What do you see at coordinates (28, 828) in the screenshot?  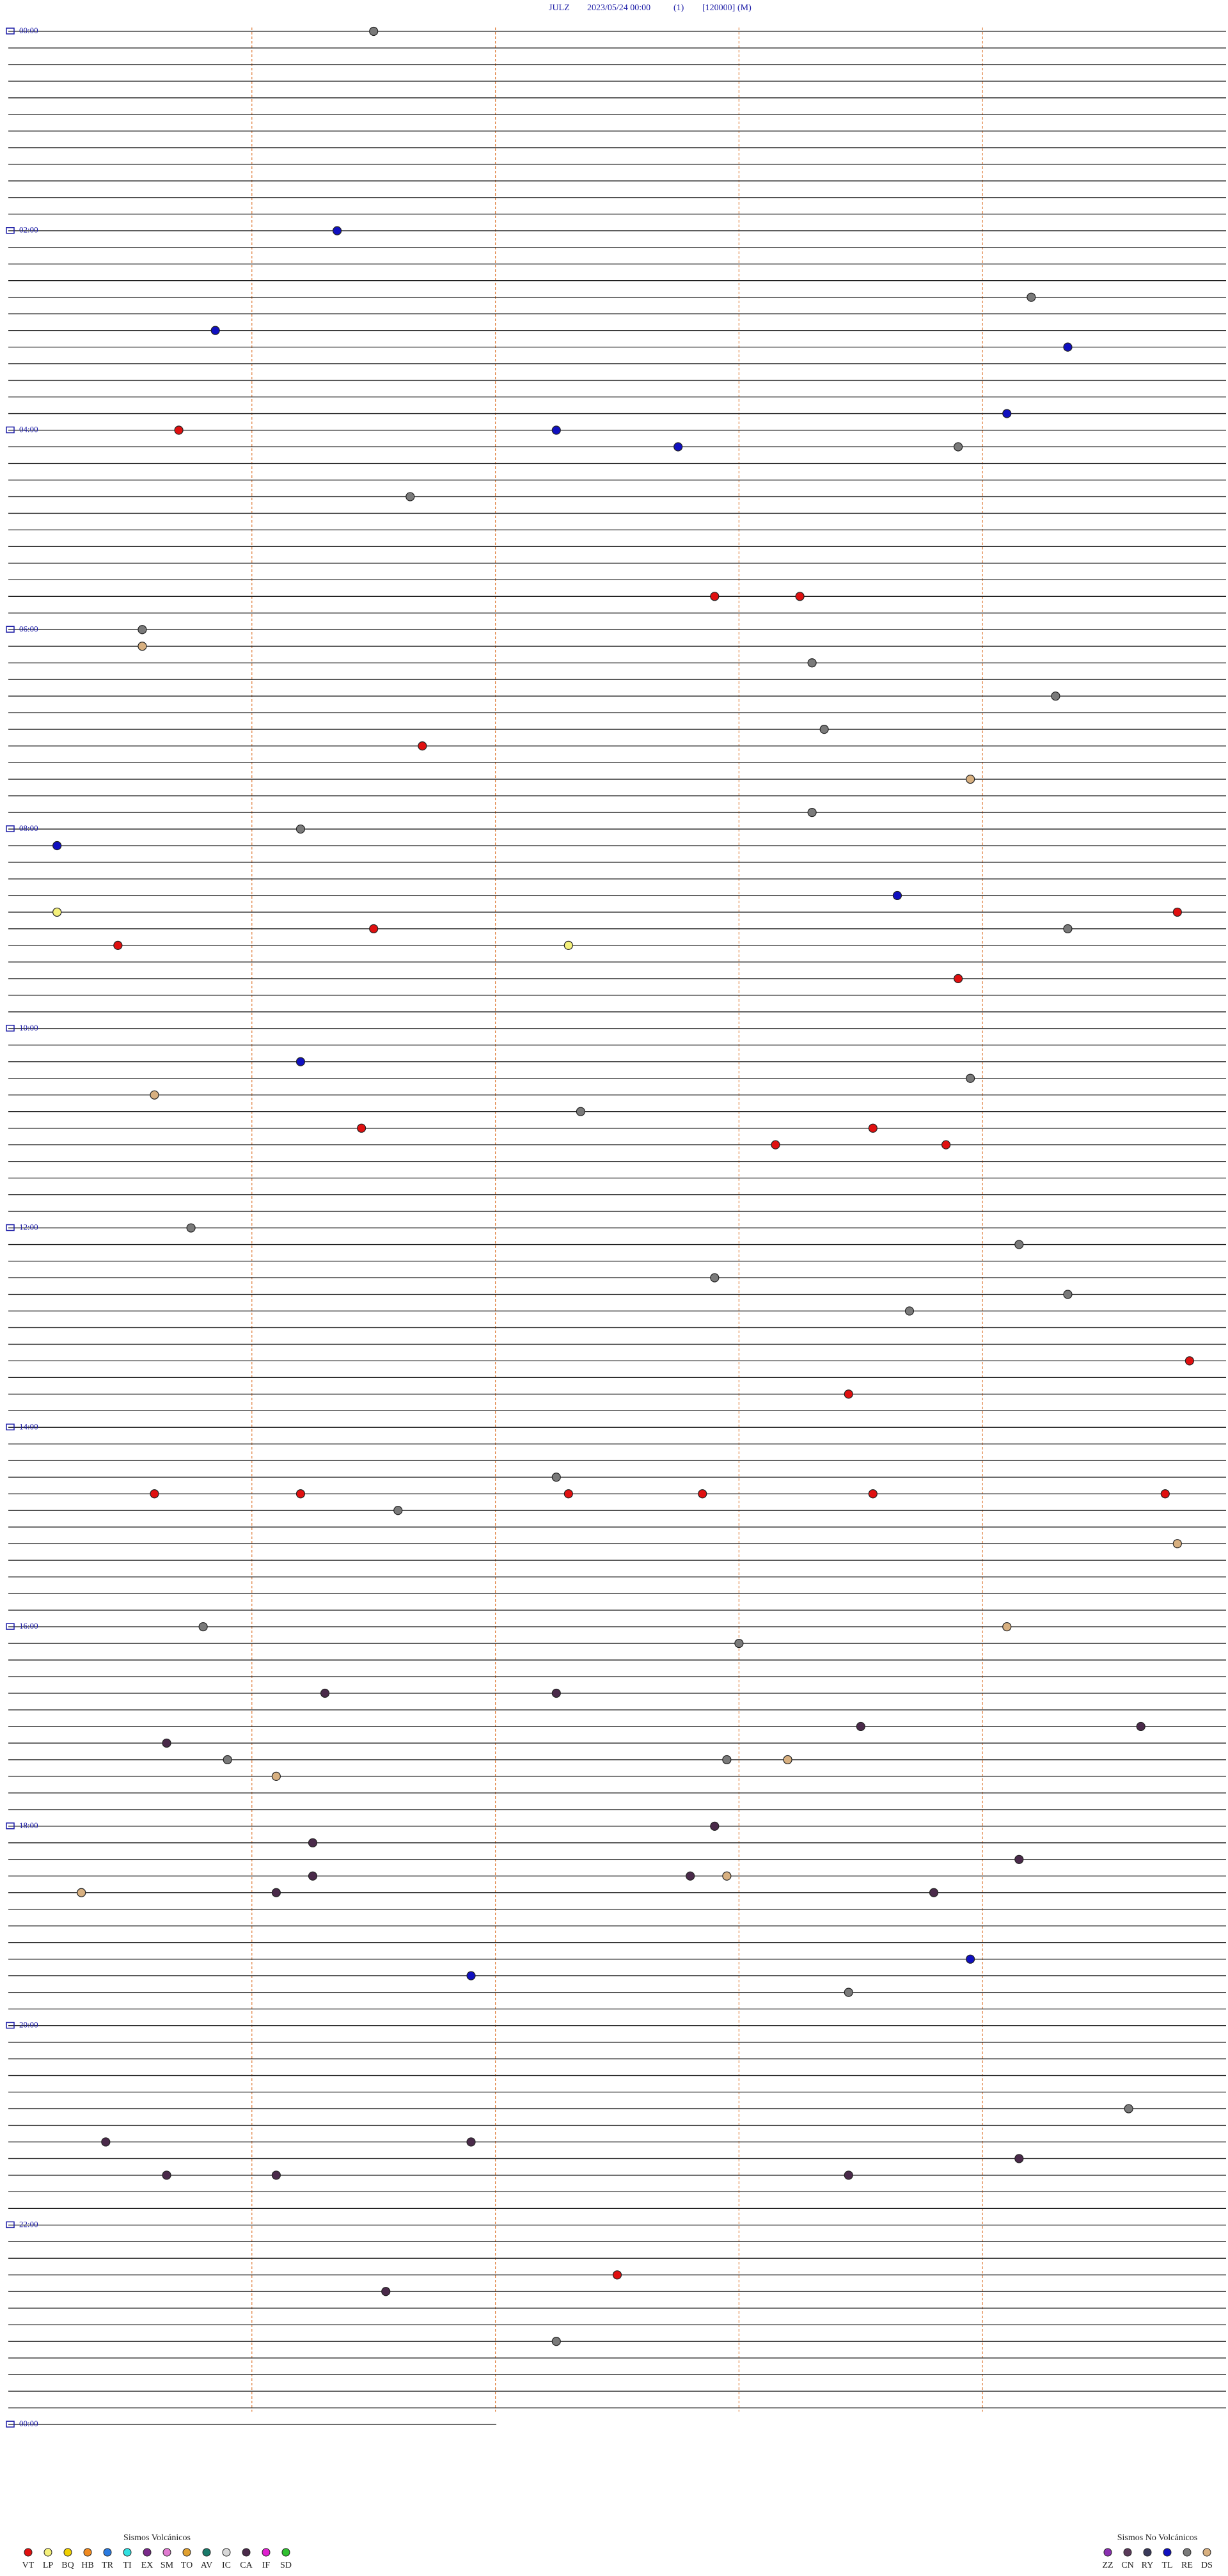 I see `hour-label: 08:00` at bounding box center [28, 828].